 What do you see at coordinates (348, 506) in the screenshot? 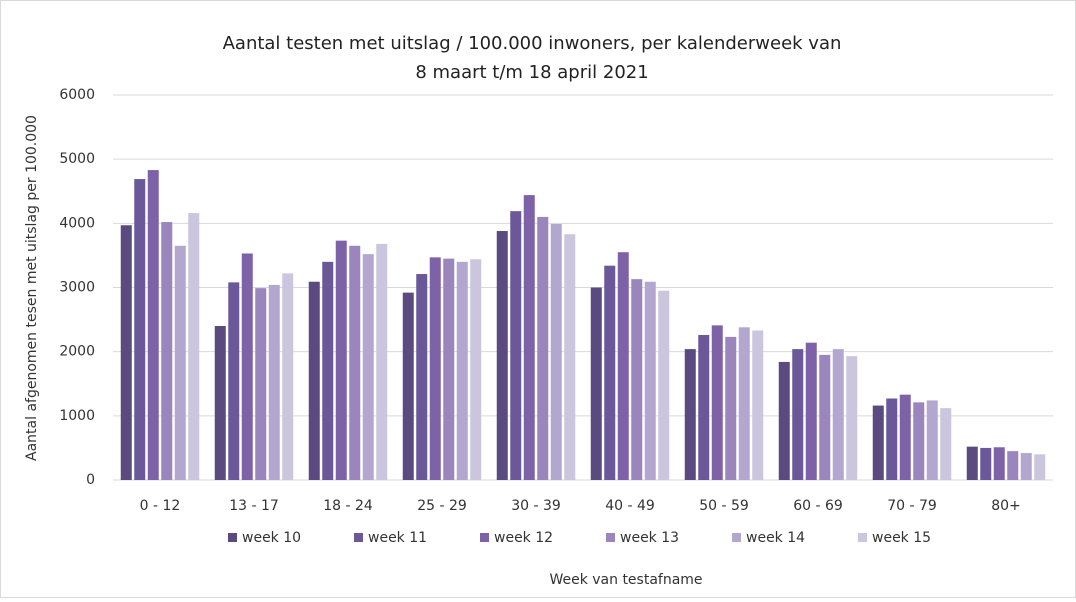
I see `x-tick-label: 18 - 24` at bounding box center [348, 506].